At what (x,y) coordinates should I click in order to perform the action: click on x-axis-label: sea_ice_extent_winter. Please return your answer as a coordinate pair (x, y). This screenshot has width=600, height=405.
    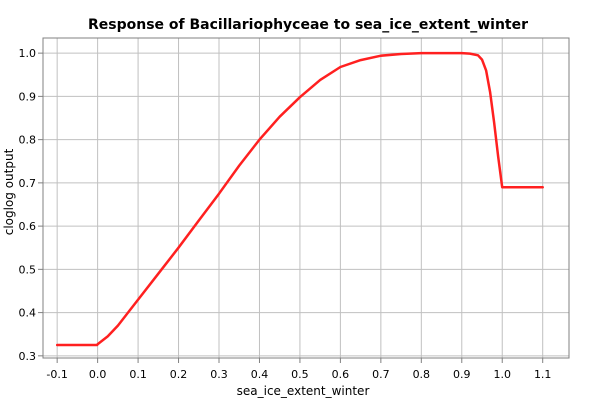
    Looking at the image, I should click on (303, 391).